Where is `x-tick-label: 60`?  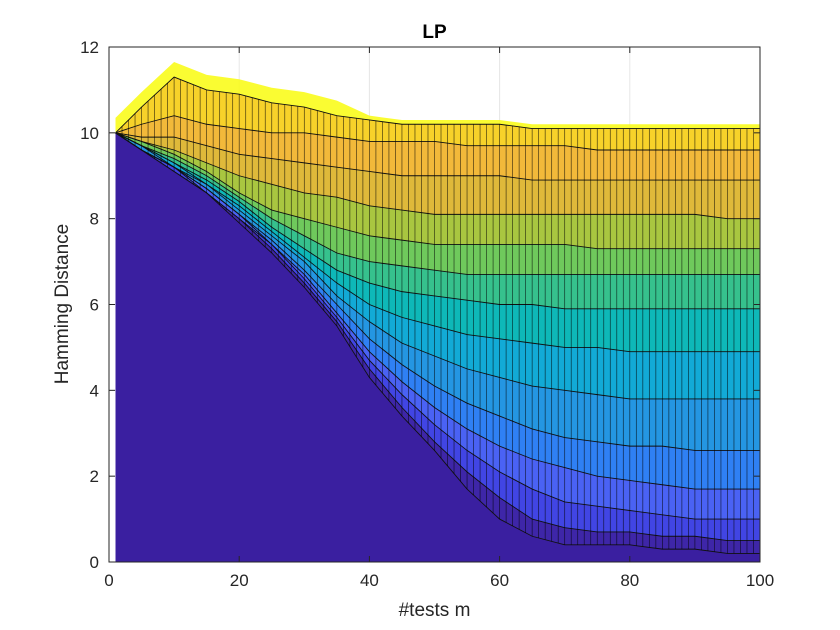
x-tick-label: 60 is located at coordinates (499, 580).